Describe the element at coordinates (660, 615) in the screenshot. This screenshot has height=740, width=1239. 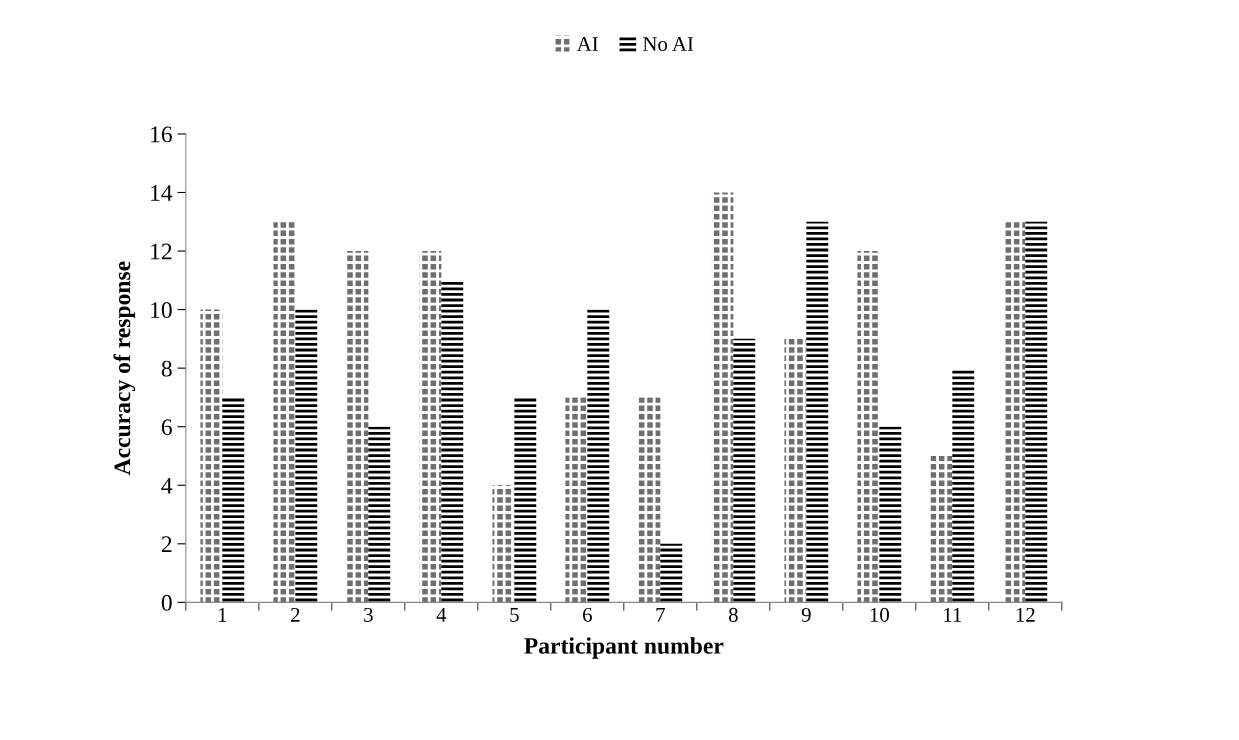
I see `x-tick-label: 7` at that location.